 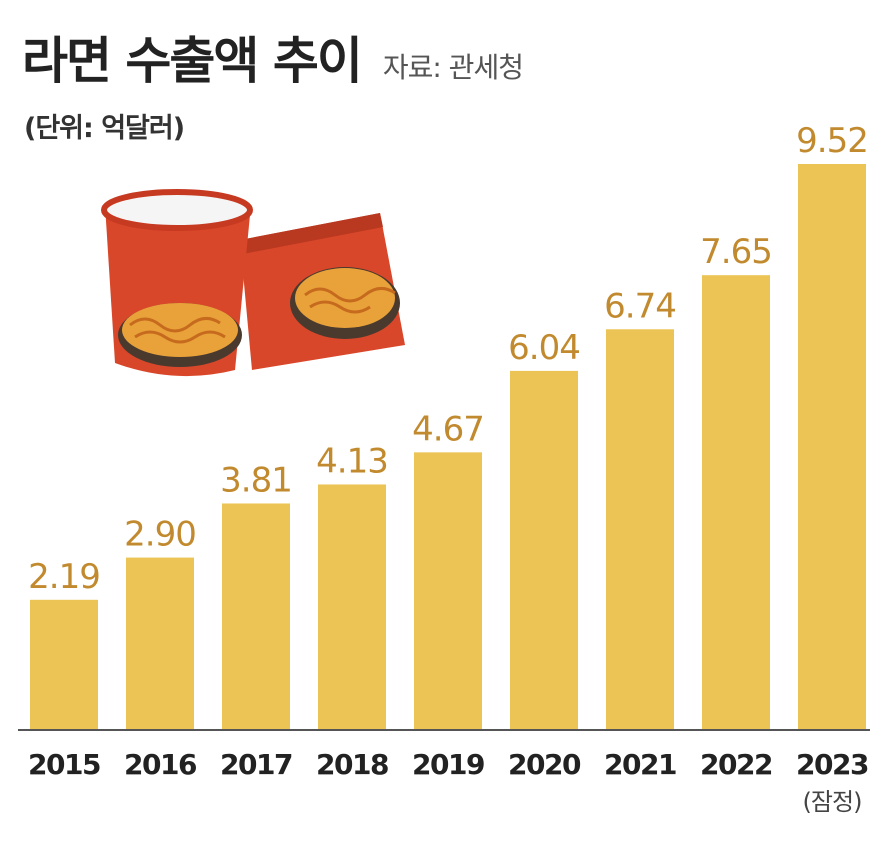 What do you see at coordinates (256, 764) in the screenshot?
I see `x-tick-label: 2017` at bounding box center [256, 764].